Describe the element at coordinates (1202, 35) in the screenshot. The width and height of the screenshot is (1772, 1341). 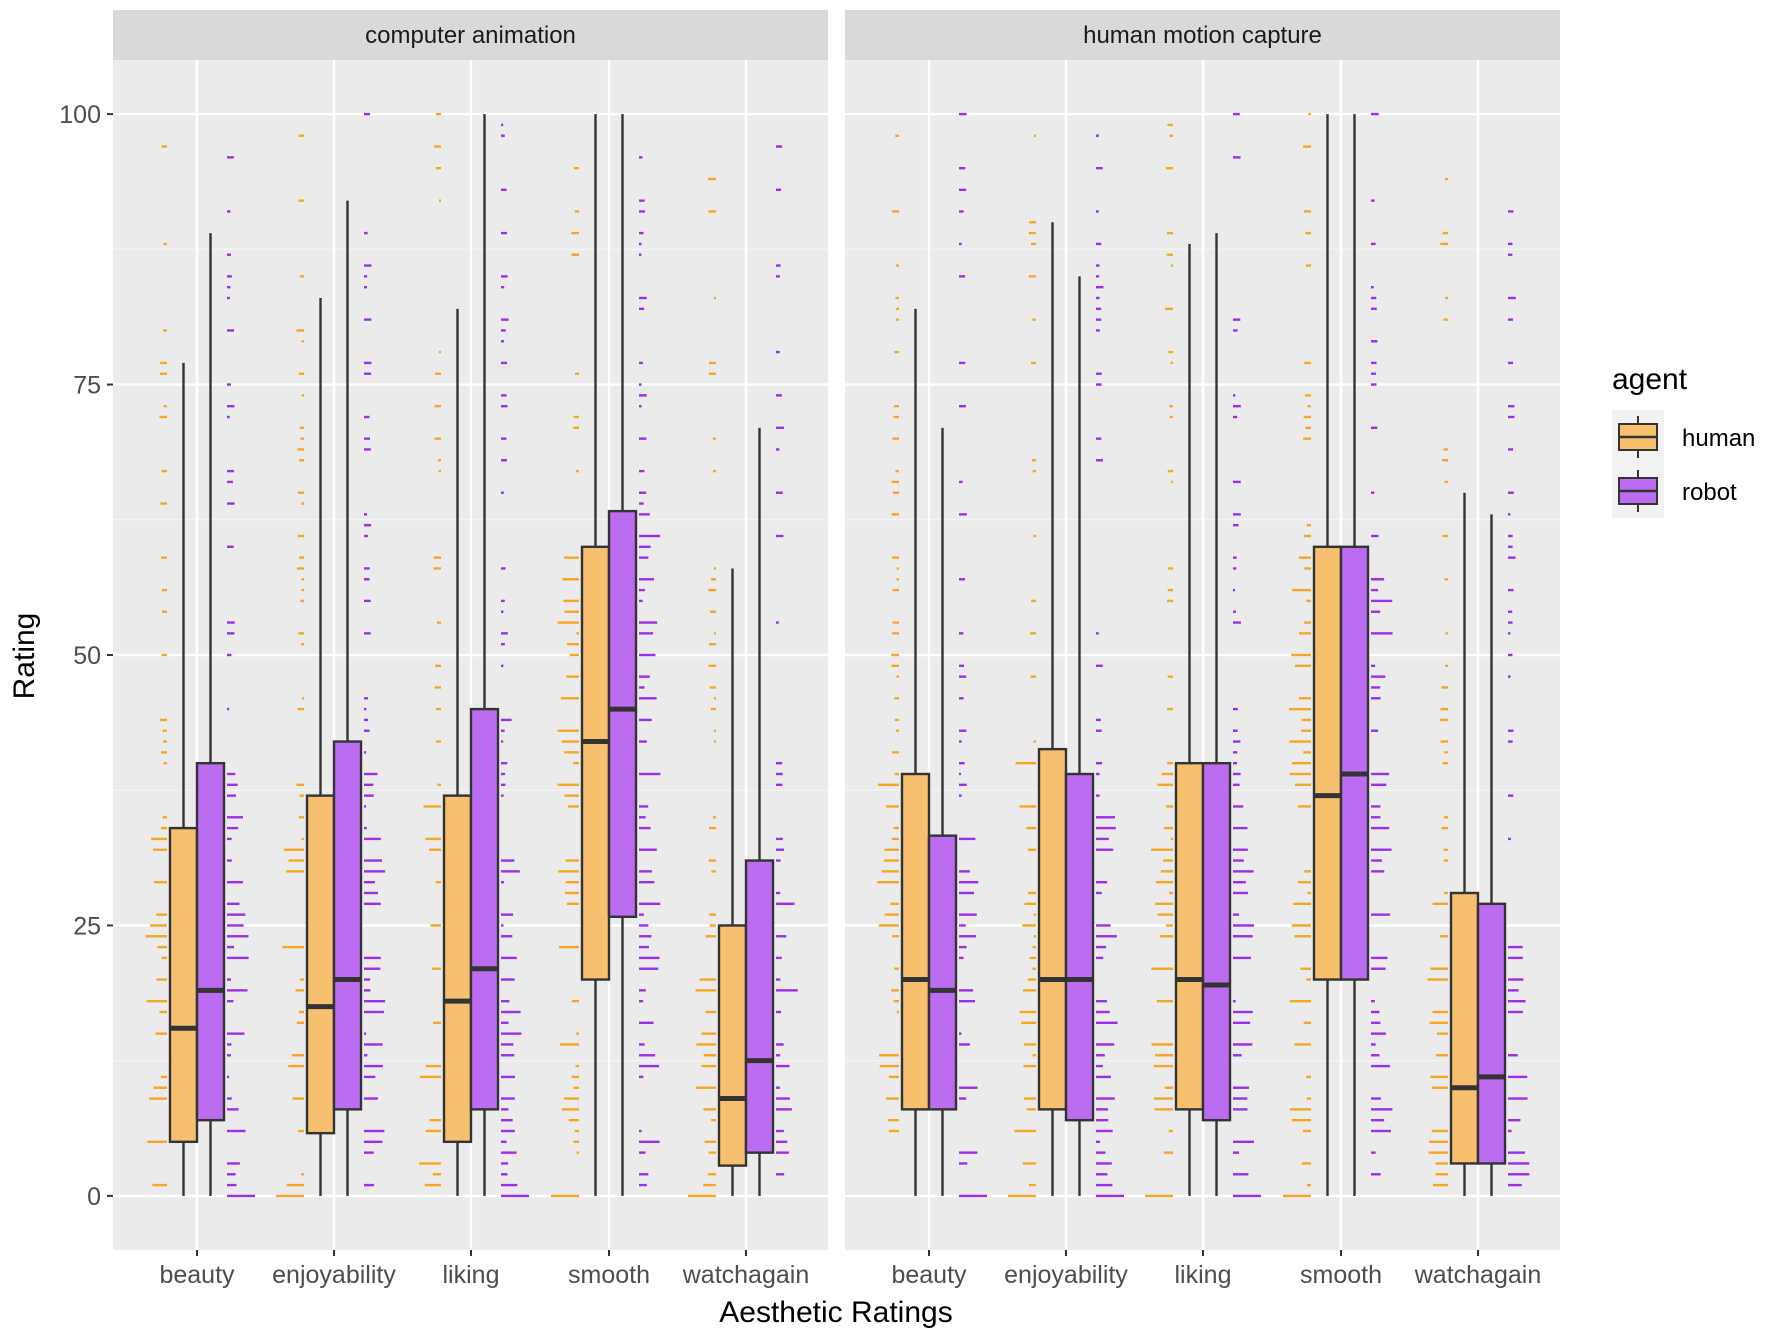
I see `panel-strip-title: human motion capture` at that location.